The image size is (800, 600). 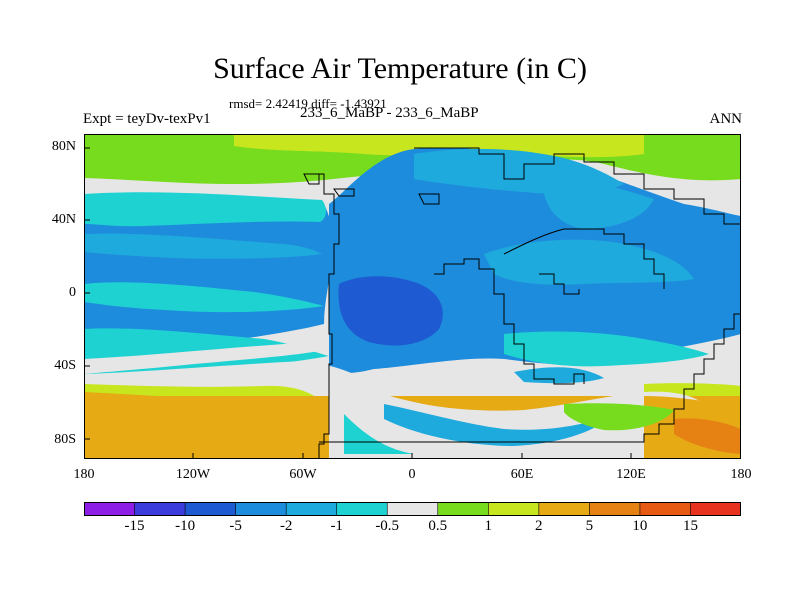 I want to click on colorbar-label: 15, so click(x=690, y=526).